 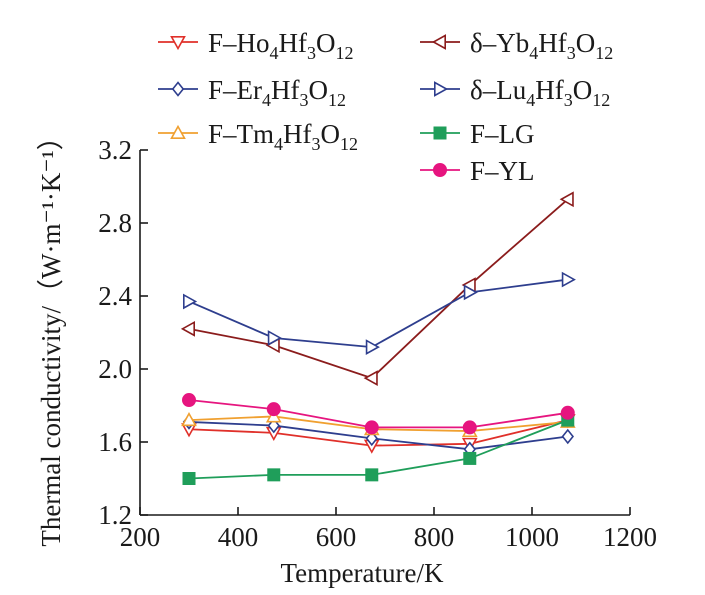 What do you see at coordinates (115, 223) in the screenshot?
I see `y-tick-label: 2.8` at bounding box center [115, 223].